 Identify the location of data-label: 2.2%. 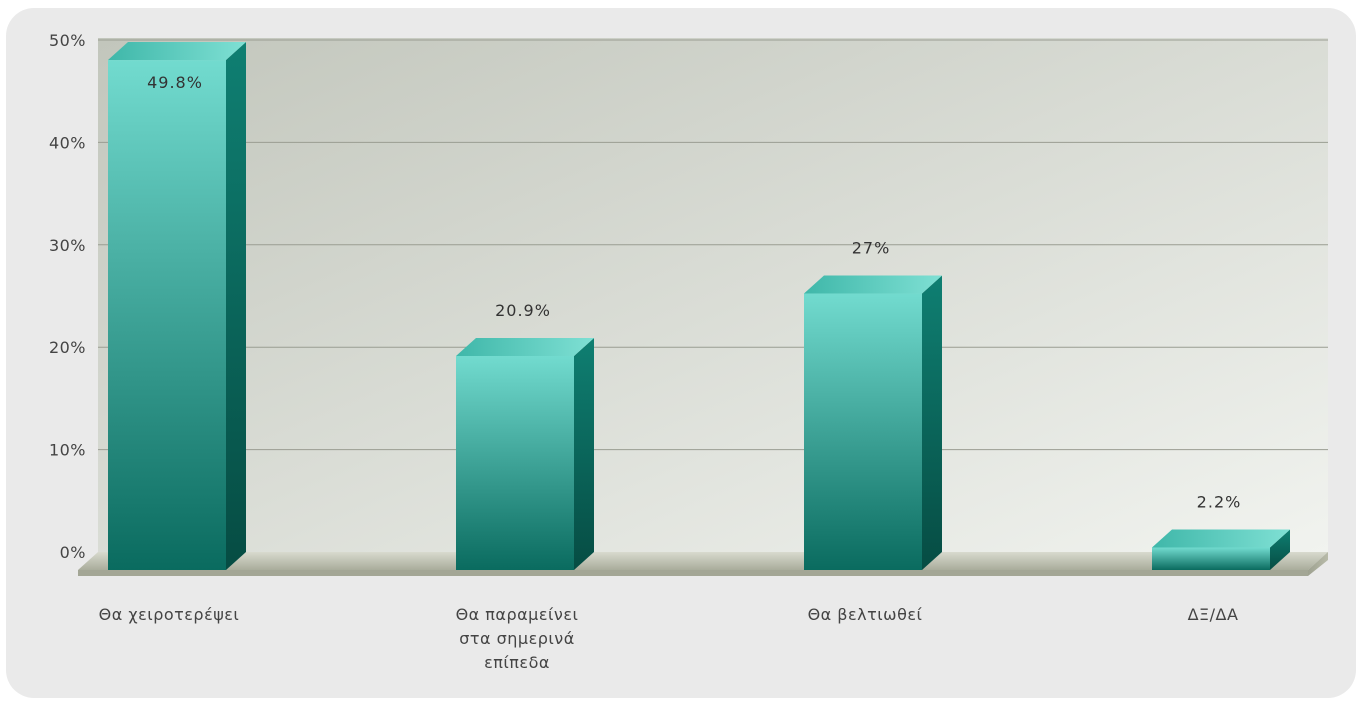
(1219, 501).